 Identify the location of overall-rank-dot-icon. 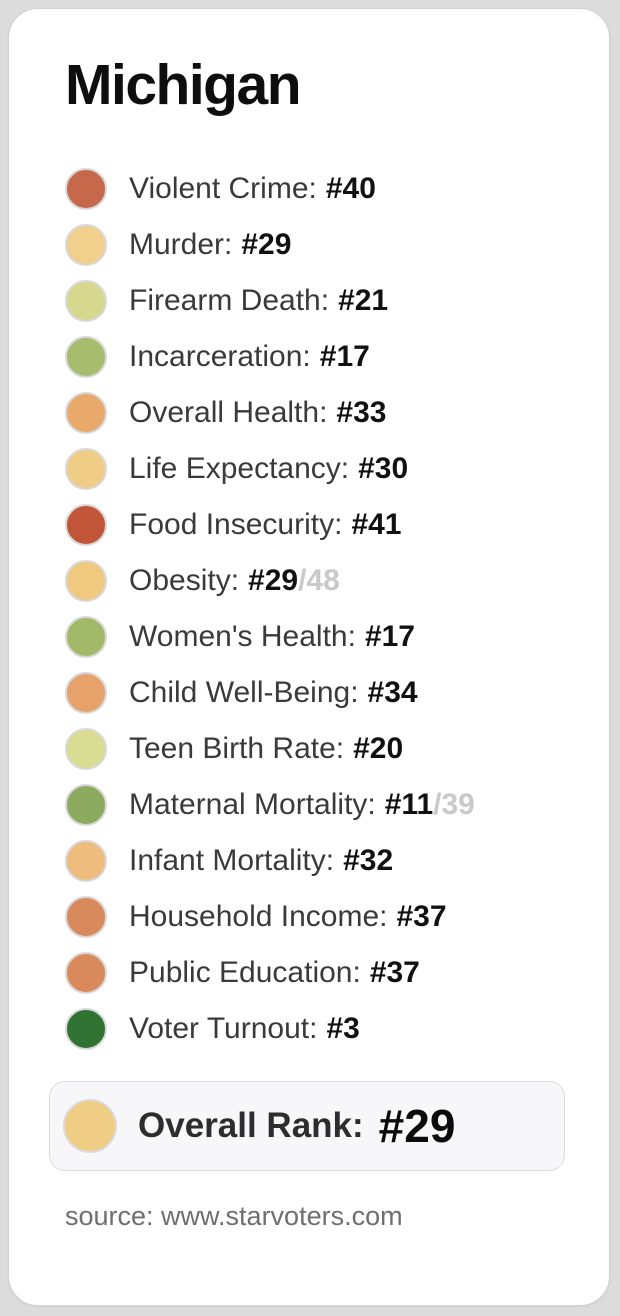
(90, 1126).